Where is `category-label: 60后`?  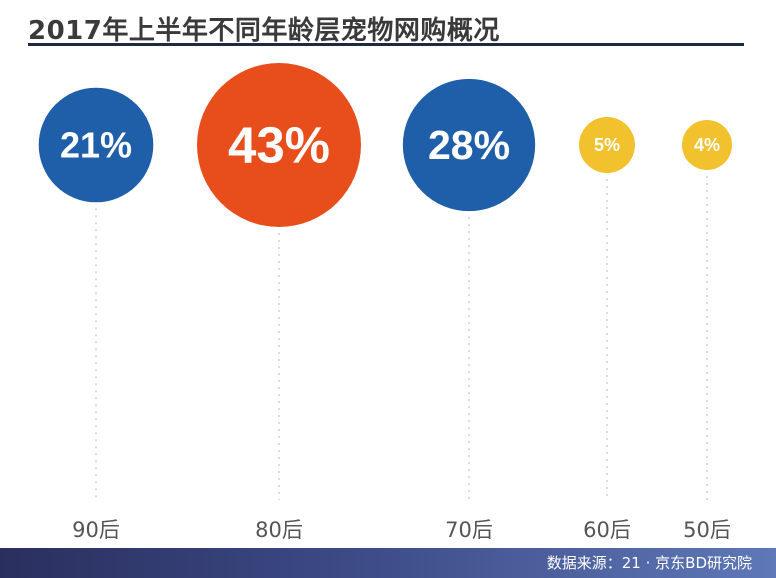 category-label: 60后 is located at coordinates (607, 530).